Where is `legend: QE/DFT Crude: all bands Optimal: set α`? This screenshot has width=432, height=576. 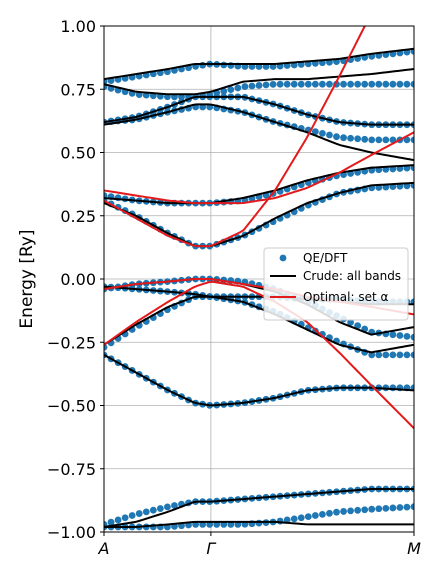 legend: QE/DFT Crude: all bands Optimal: set α is located at coordinates (336, 284).